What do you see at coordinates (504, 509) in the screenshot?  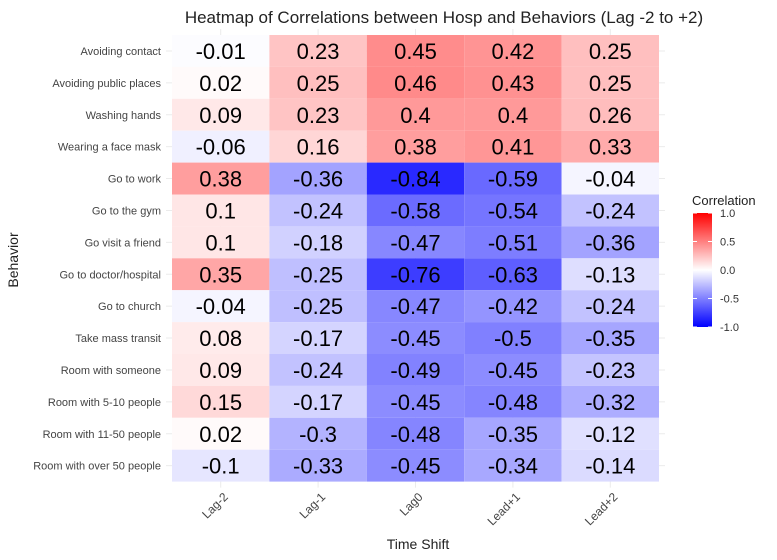 I see `x-tick-label: Lead+1` at bounding box center [504, 509].